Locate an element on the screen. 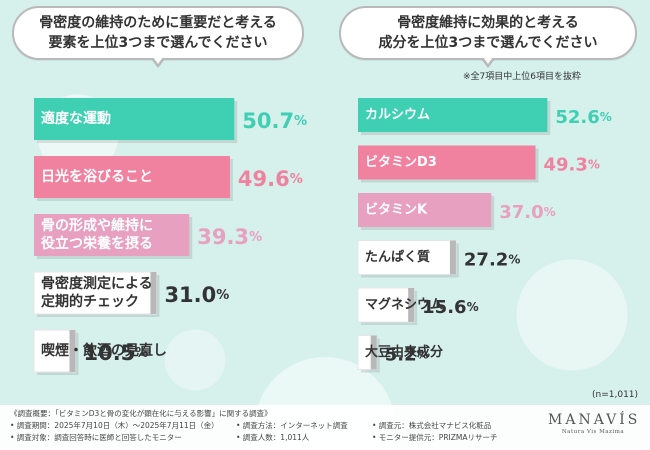 The height and width of the screenshot is (450, 650). survey-provider: • モニター提供元：PRIZMAリサーチ is located at coordinates (435, 437).